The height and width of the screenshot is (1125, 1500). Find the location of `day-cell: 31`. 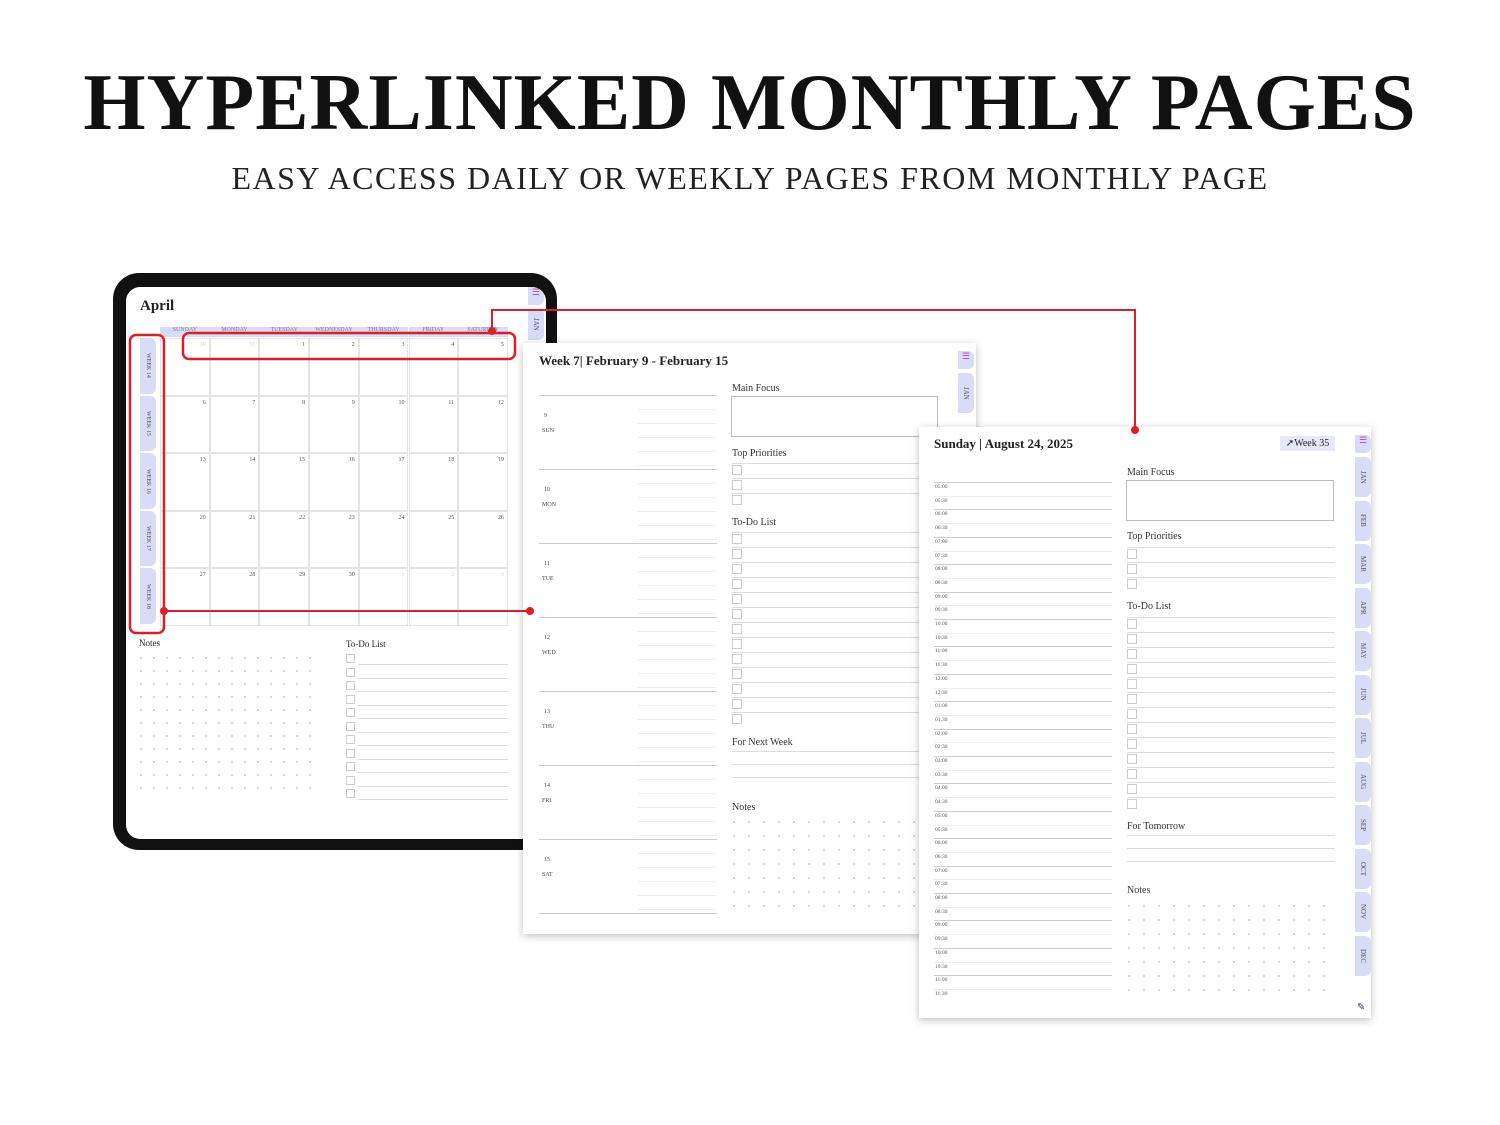

day-cell: 31 is located at coordinates (234, 367).